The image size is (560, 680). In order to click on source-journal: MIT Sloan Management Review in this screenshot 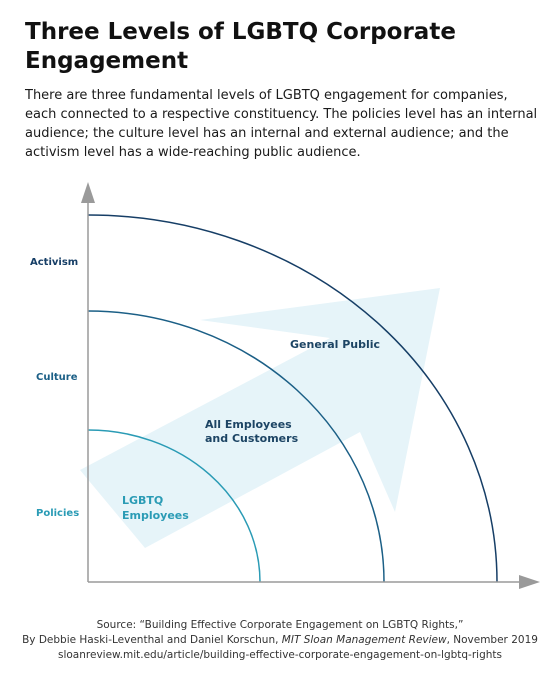, I will do `click(364, 640)`.